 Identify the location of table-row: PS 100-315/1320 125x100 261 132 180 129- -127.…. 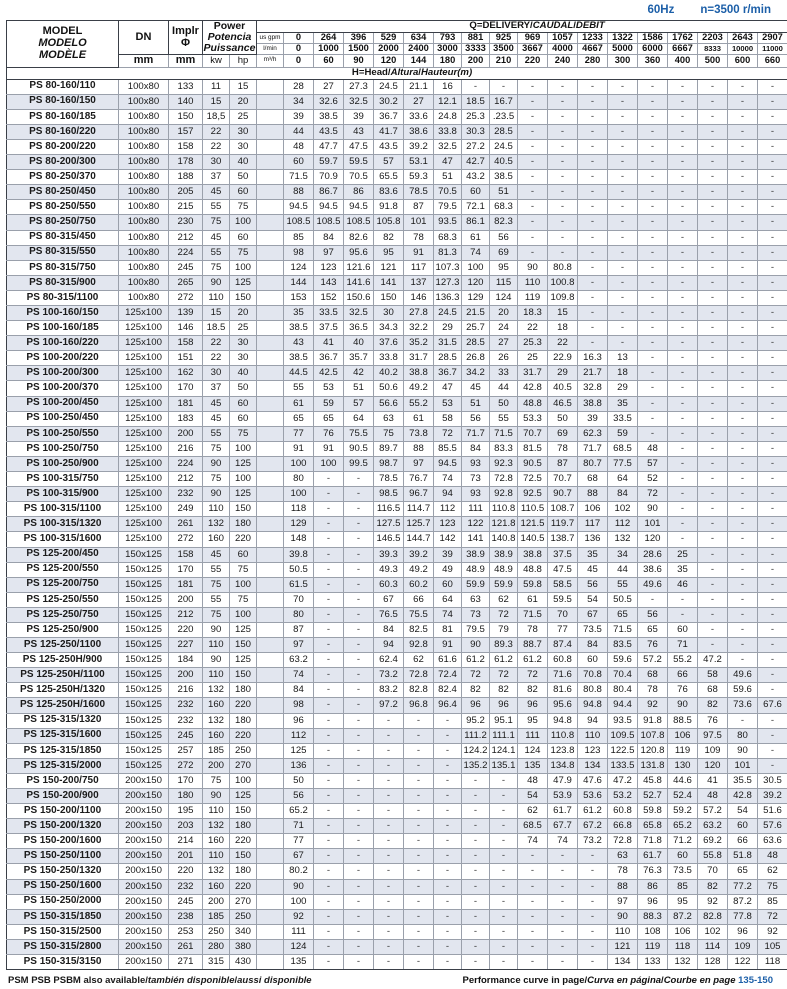
(396, 524).